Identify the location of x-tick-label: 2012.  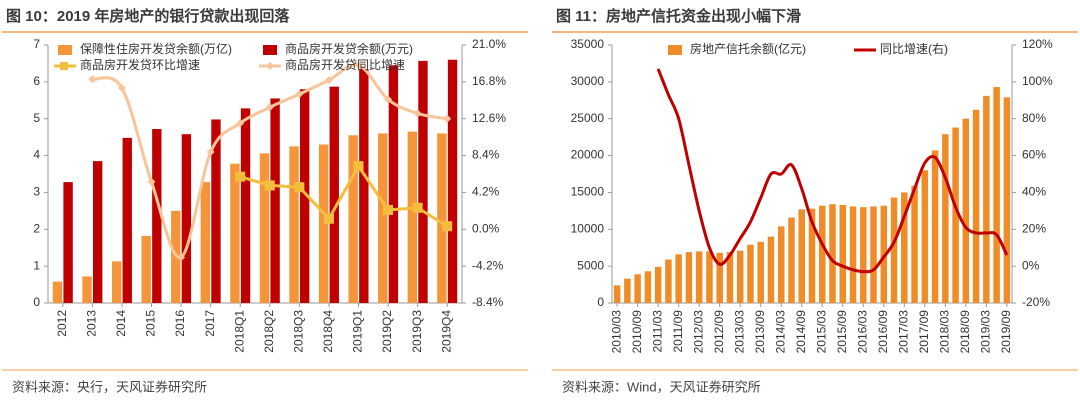
(62, 323).